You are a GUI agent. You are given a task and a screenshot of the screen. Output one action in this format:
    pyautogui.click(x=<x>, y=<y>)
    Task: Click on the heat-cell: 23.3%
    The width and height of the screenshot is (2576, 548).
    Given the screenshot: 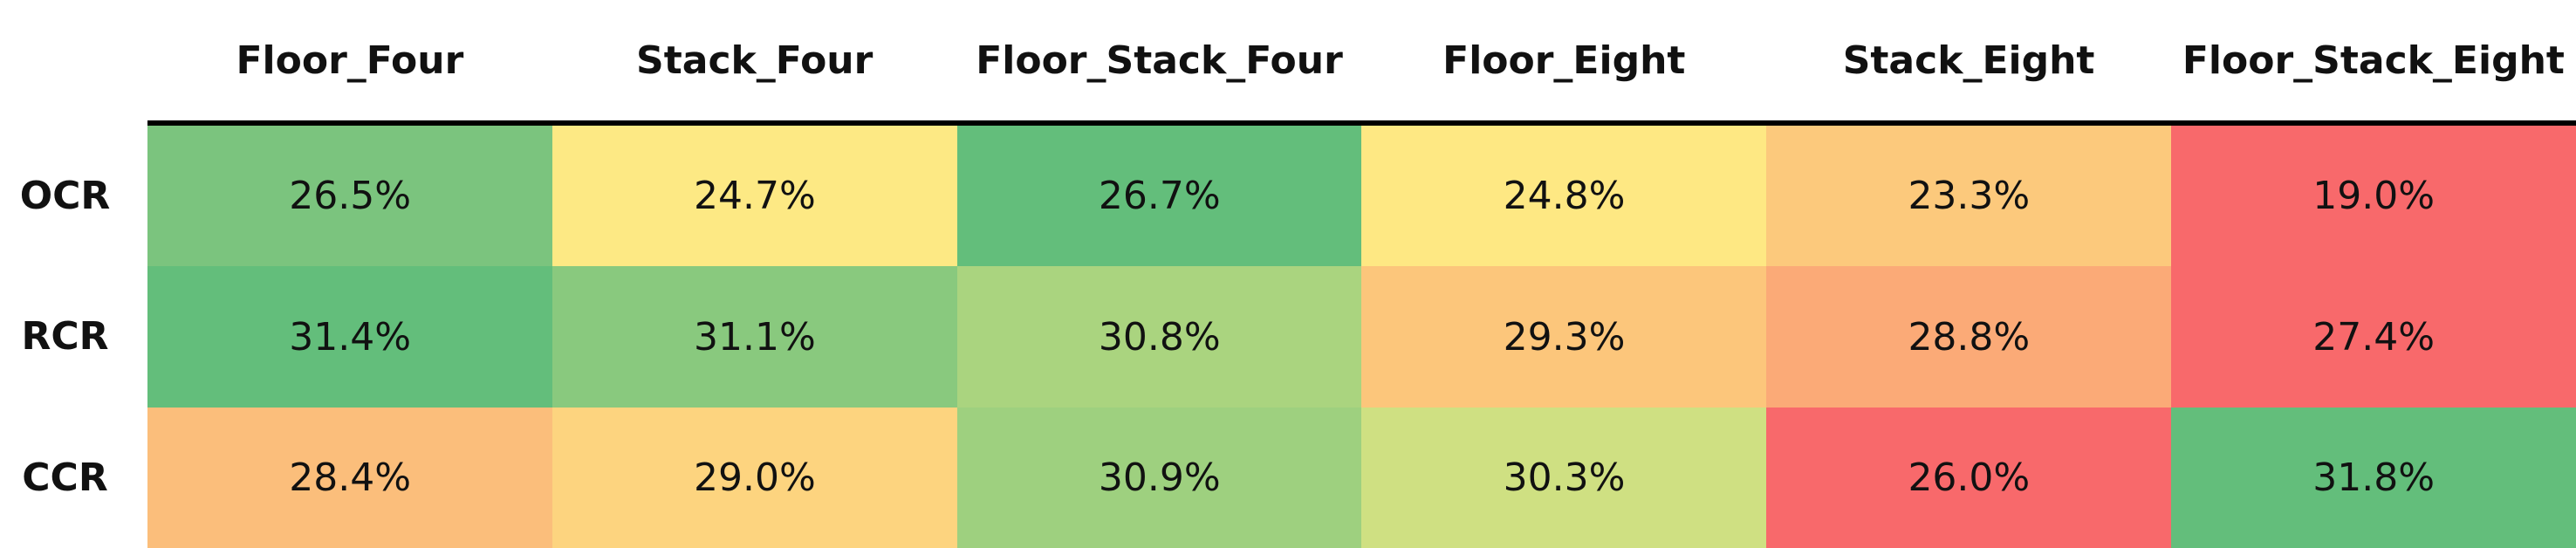 What is the action you would take?
    pyautogui.click(x=1969, y=196)
    